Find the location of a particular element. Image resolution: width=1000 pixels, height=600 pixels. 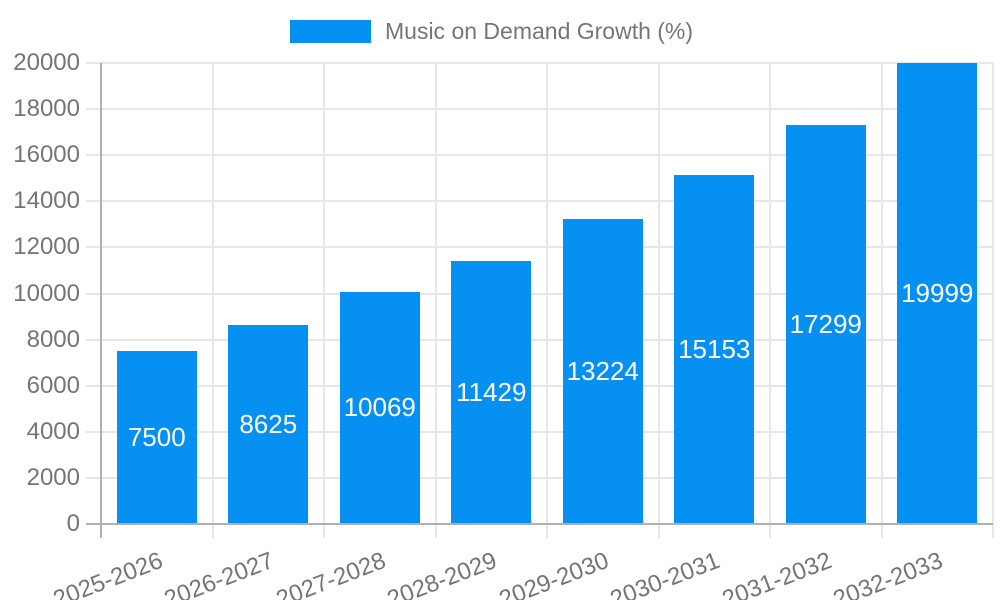

bar-2030-2031: 15153 is located at coordinates (714, 349).